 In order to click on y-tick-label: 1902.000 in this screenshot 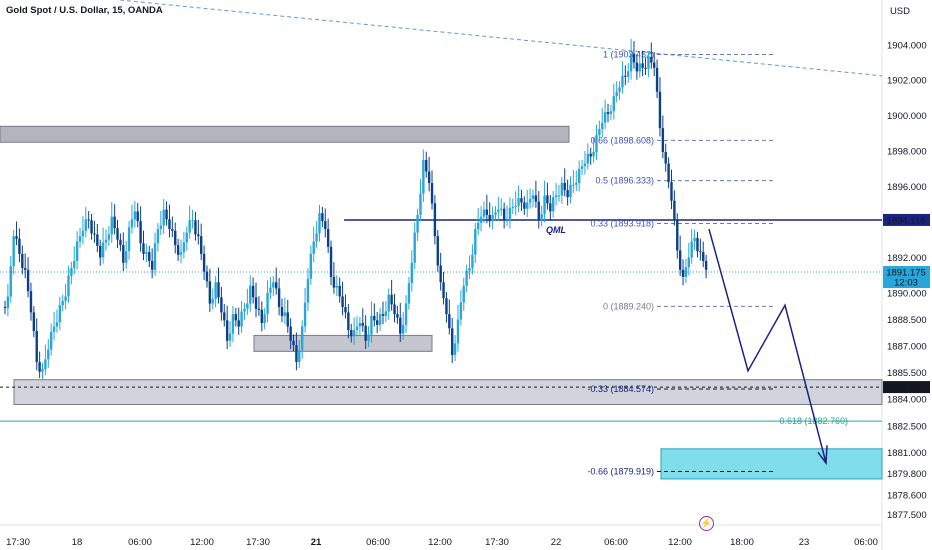, I will do `click(907, 81)`.